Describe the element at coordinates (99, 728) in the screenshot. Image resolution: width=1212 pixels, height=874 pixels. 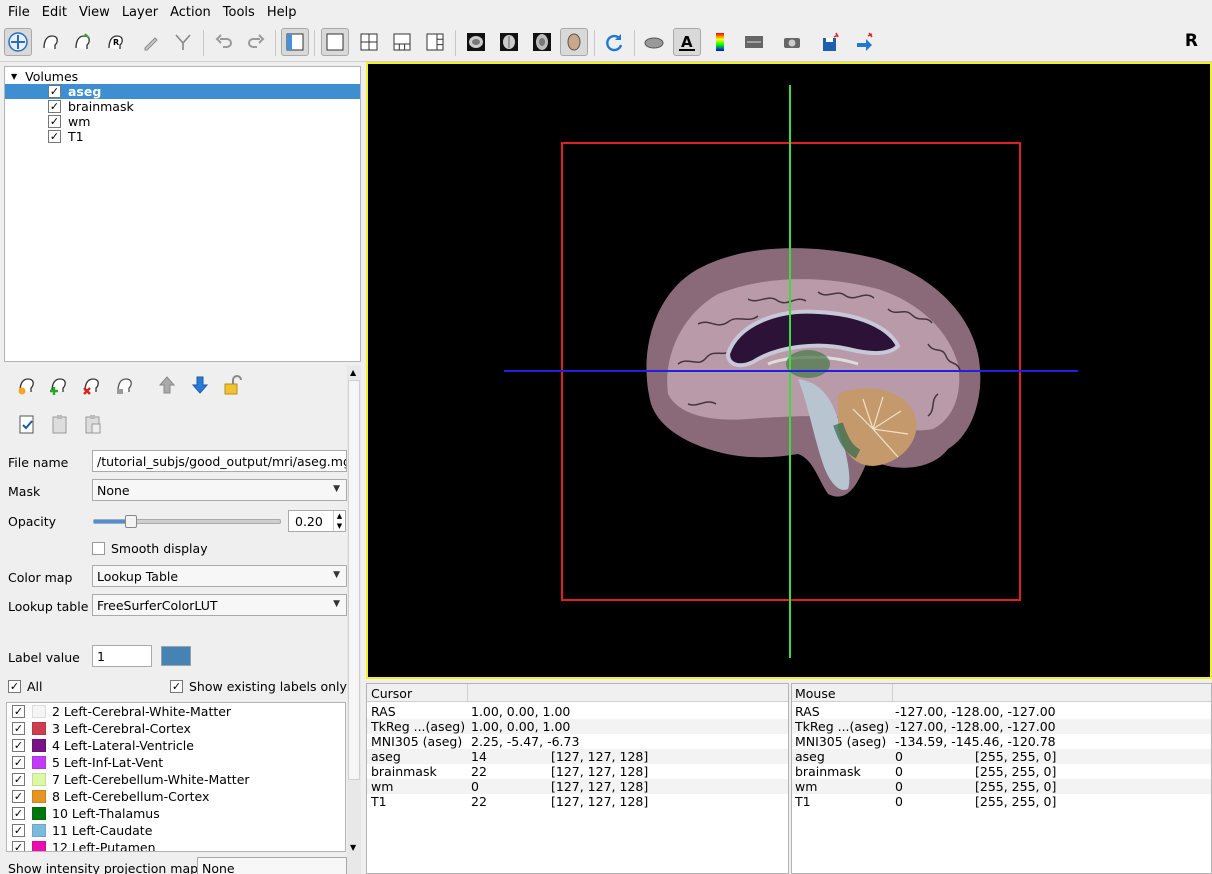
I see `label-list-item: ✓ 3 Left-Cerebral-Cortex` at that location.